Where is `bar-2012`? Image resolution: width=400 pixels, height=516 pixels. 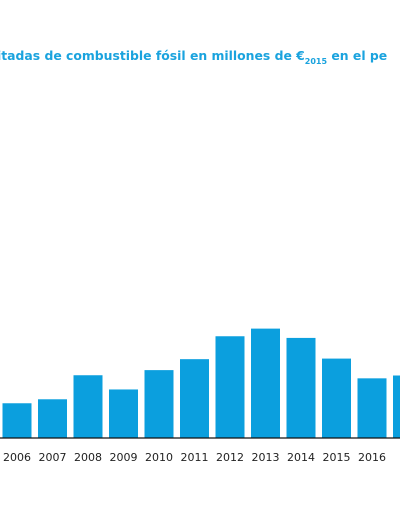
bar-2012 is located at coordinates (230, 387).